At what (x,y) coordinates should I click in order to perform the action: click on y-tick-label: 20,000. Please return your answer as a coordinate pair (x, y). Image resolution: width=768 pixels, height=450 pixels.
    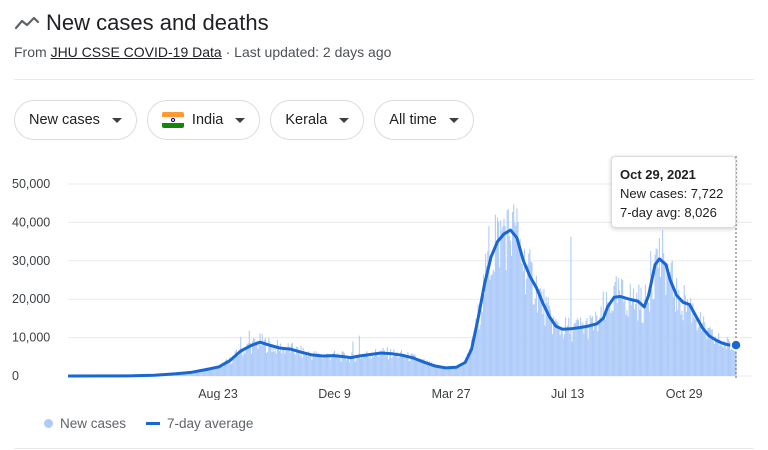
    Looking at the image, I should click on (31, 299).